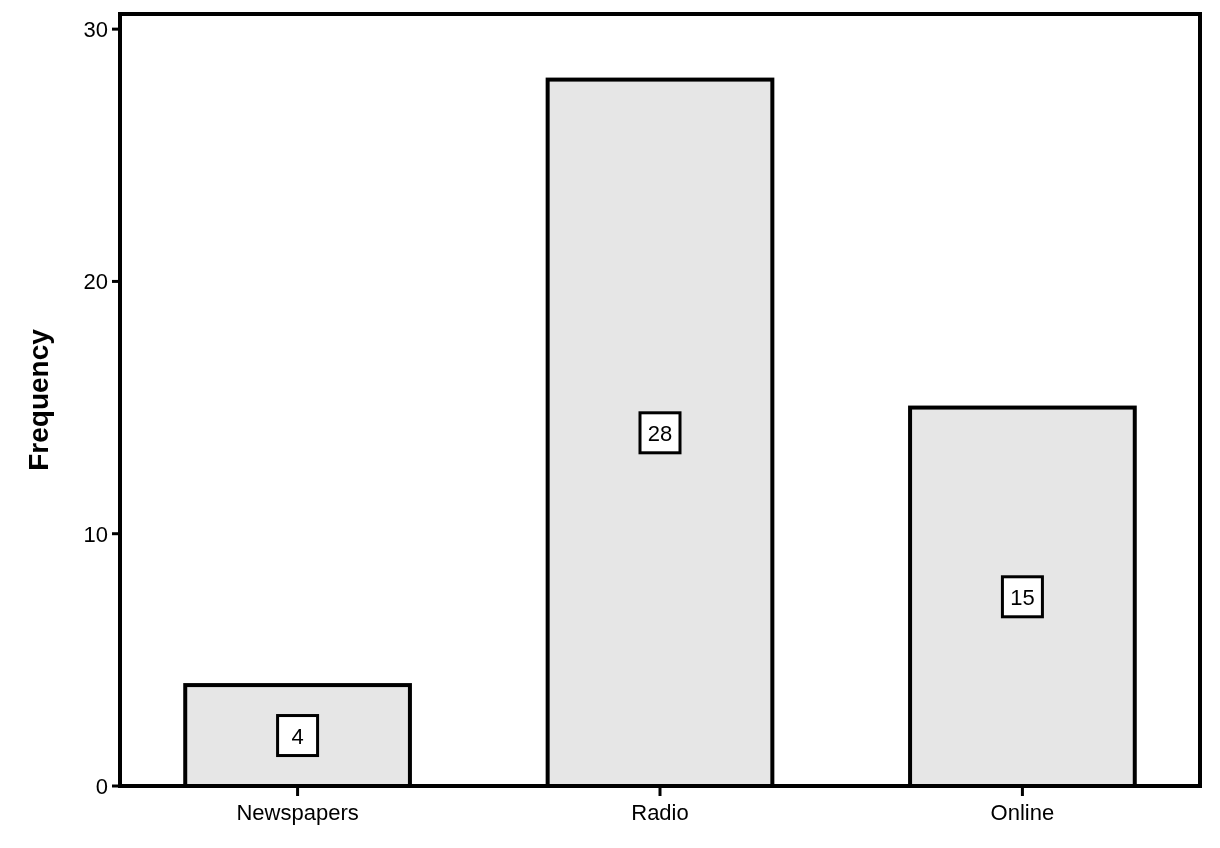 This screenshot has width=1220, height=848. I want to click on y-tick-label: 0, so click(101, 786).